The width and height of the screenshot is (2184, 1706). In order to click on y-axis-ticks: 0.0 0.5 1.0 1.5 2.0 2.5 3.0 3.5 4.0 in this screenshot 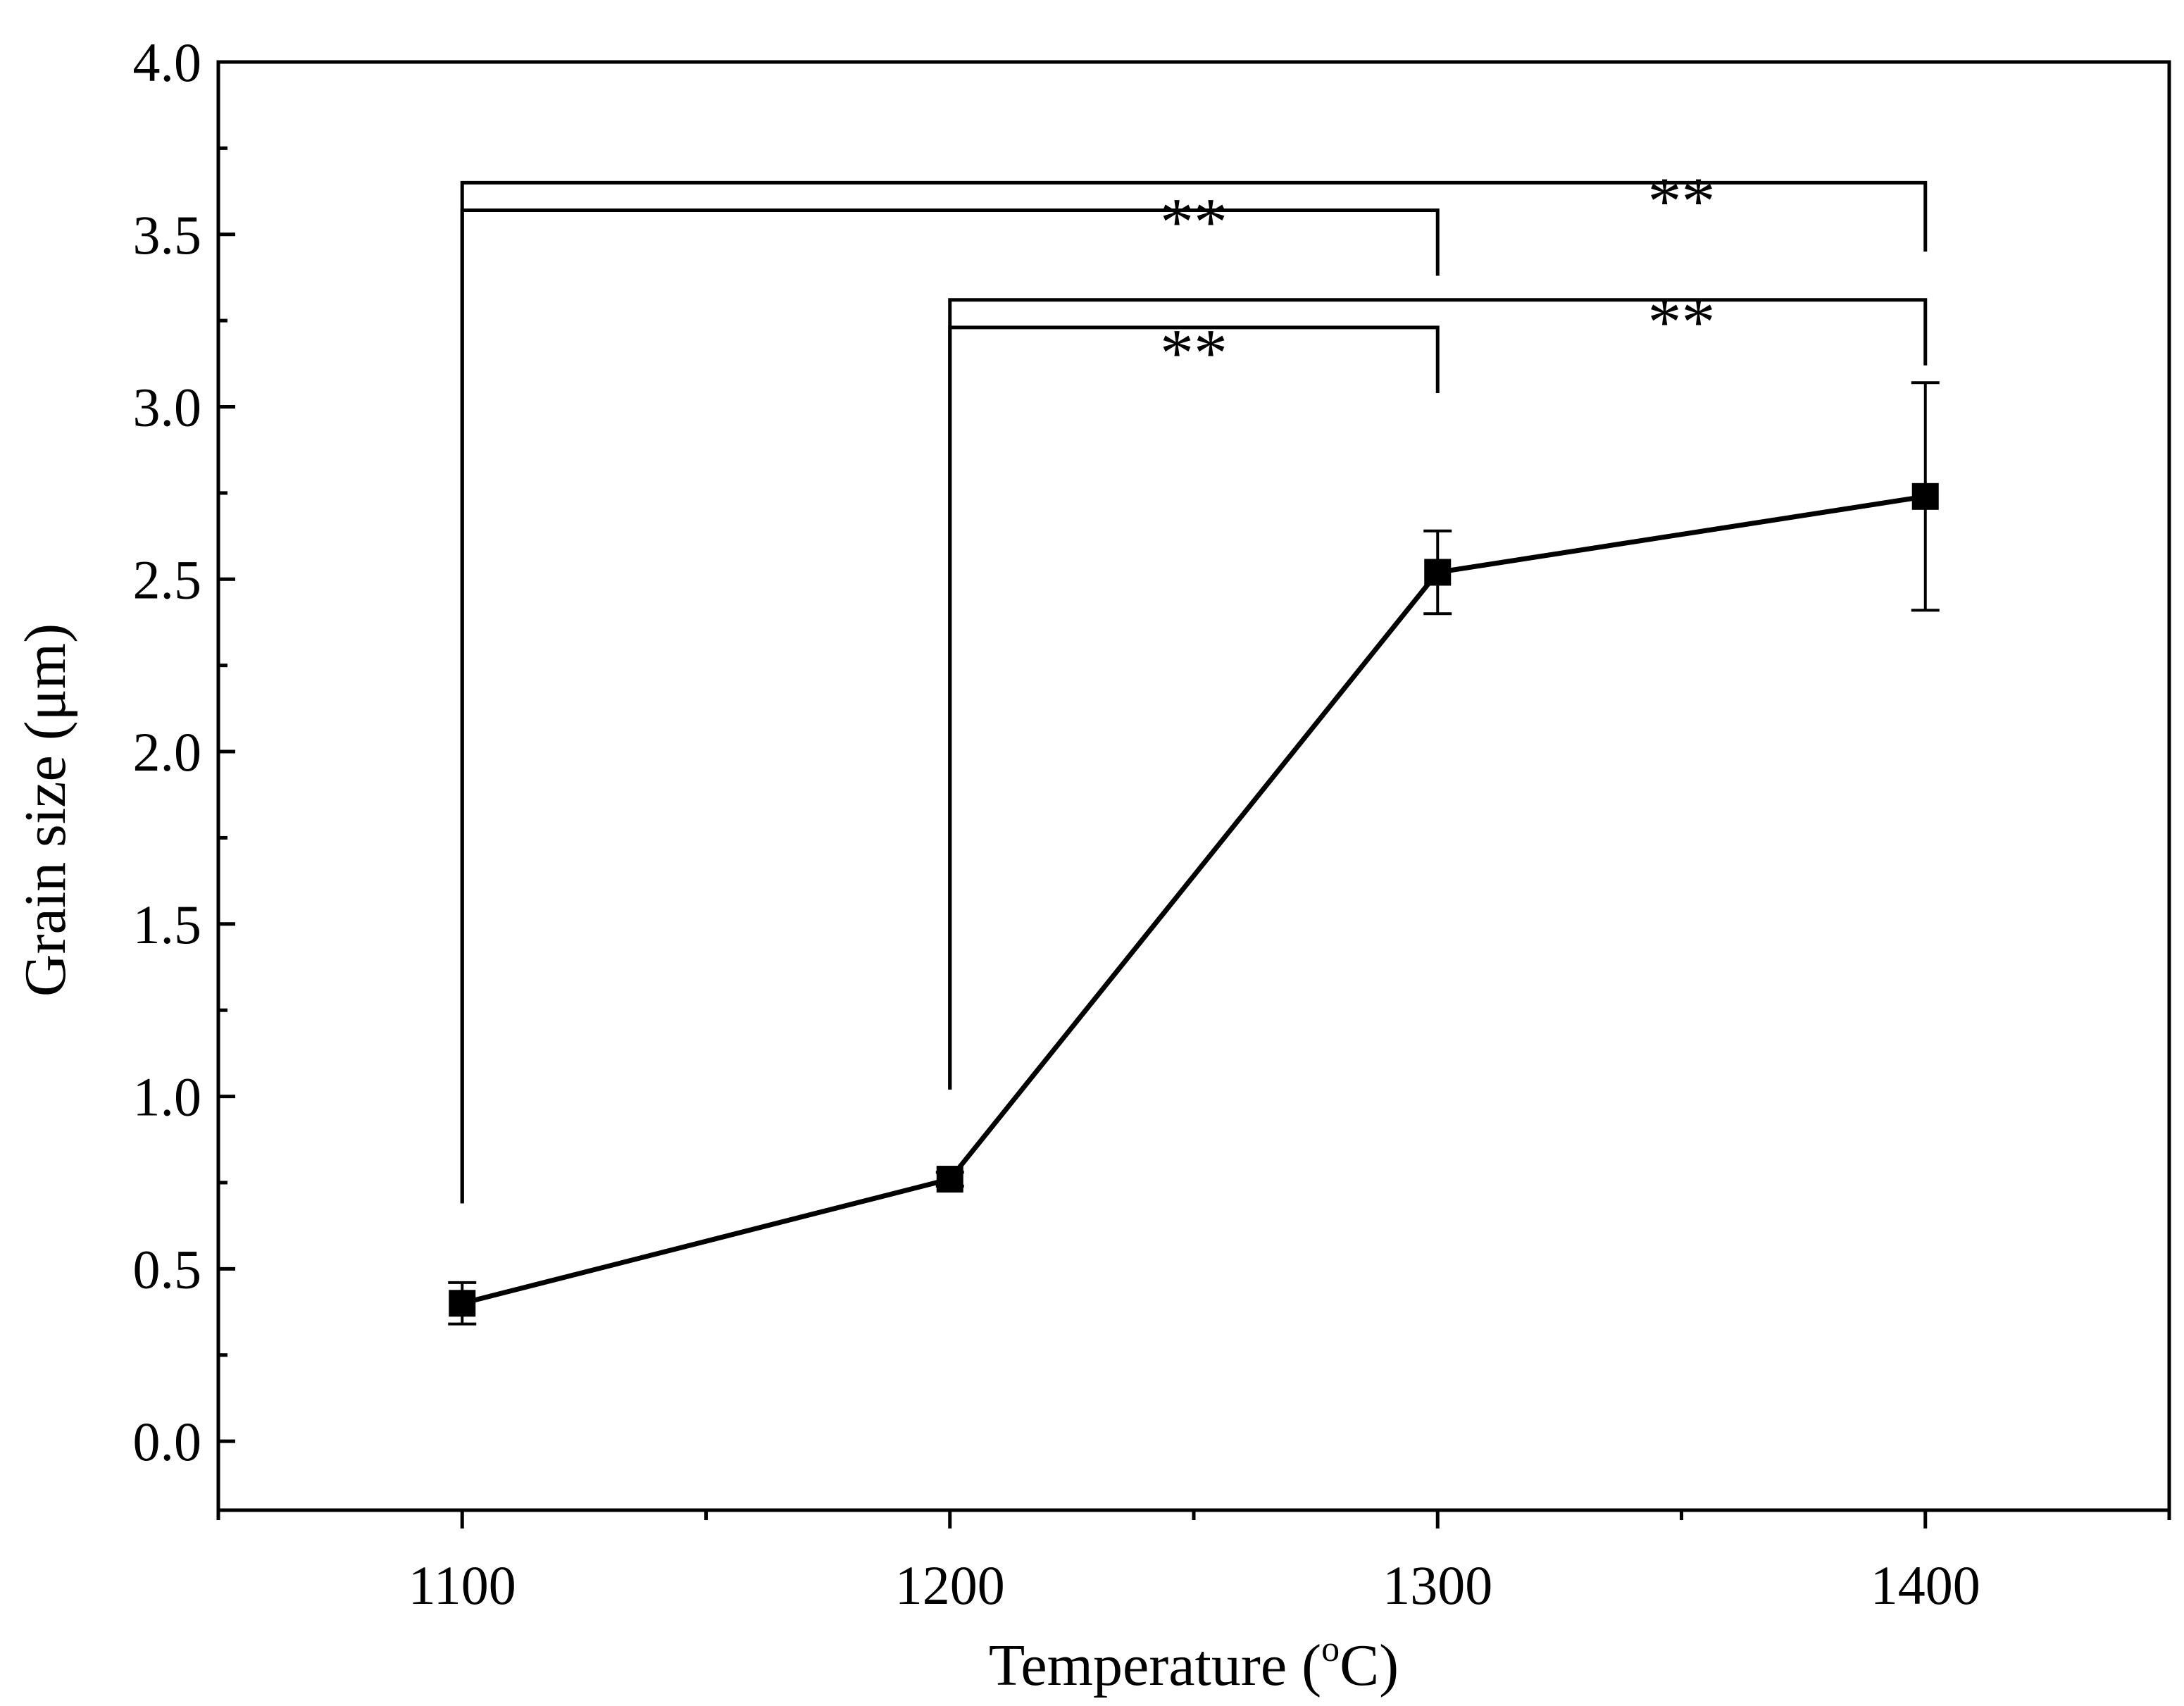, I will do `click(184, 752)`.